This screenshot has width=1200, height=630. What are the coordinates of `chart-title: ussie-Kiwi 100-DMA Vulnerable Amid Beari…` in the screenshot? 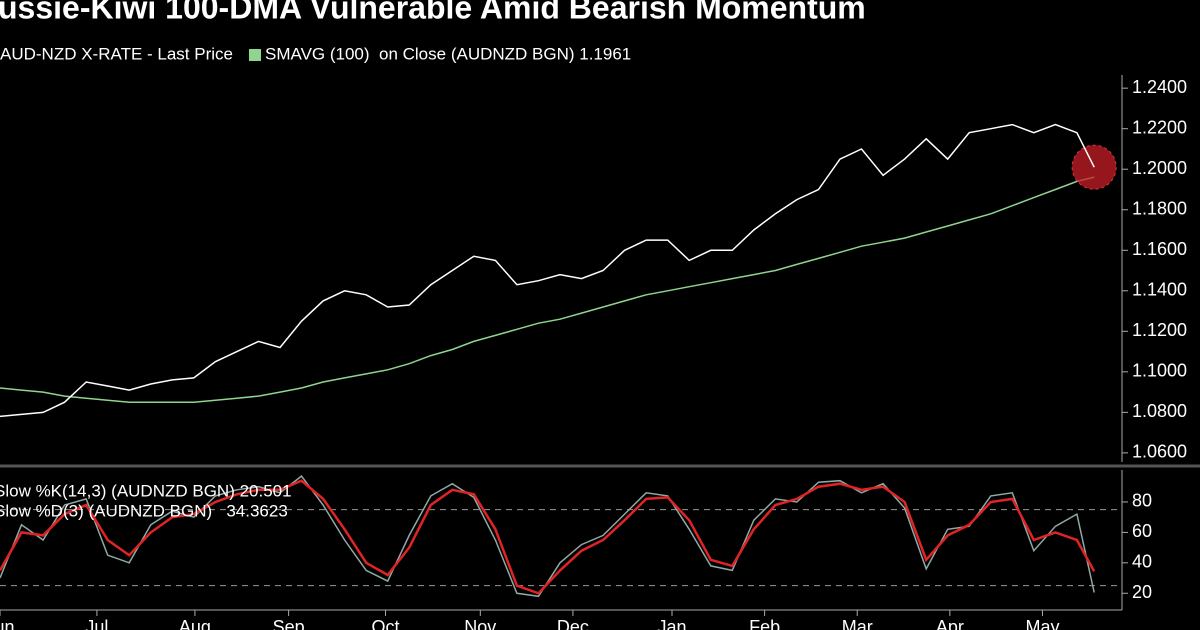 It's located at (433, 12).